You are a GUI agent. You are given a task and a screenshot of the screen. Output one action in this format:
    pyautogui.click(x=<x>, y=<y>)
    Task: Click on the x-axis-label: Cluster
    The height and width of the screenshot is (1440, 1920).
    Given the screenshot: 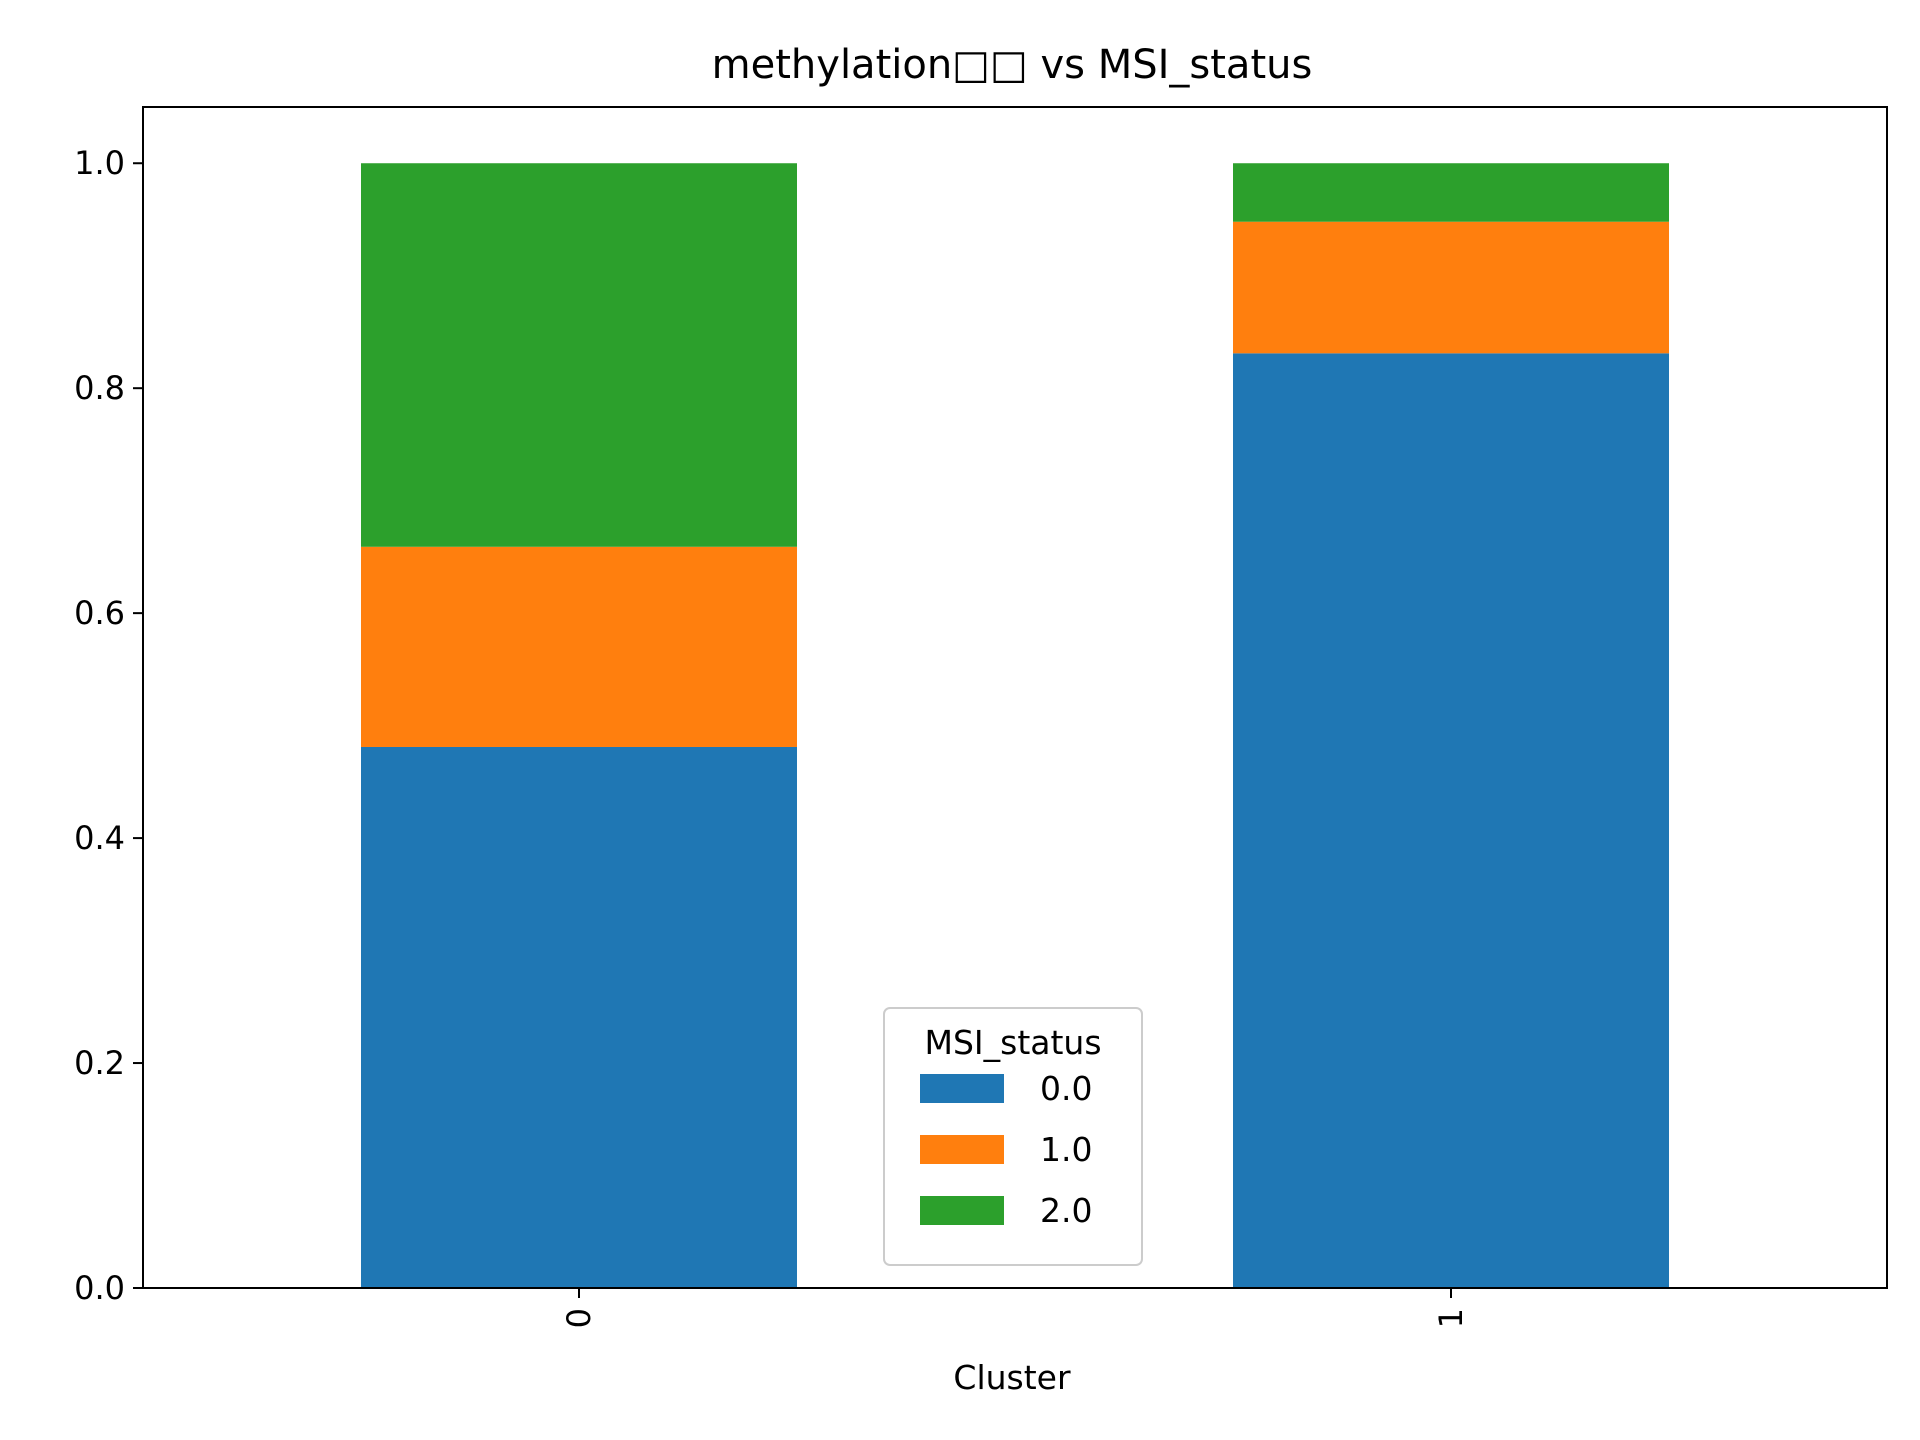 What is the action you would take?
    pyautogui.click(x=1012, y=1377)
    